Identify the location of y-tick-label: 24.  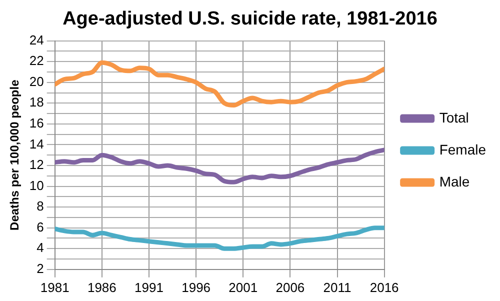
(36, 40).